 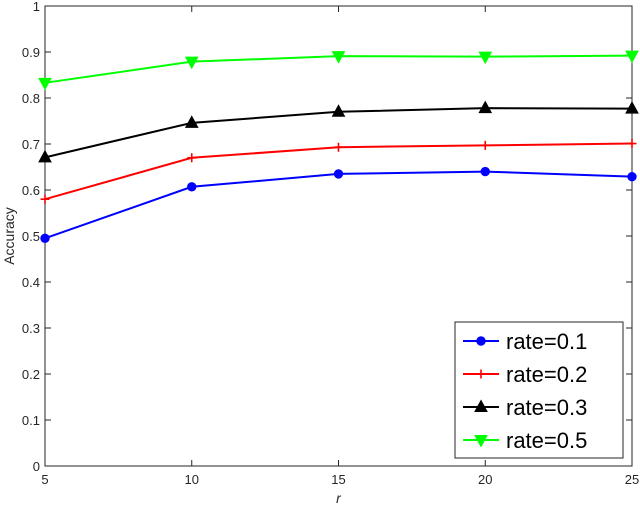 I want to click on y-tick-label: 0, so click(x=36, y=466).